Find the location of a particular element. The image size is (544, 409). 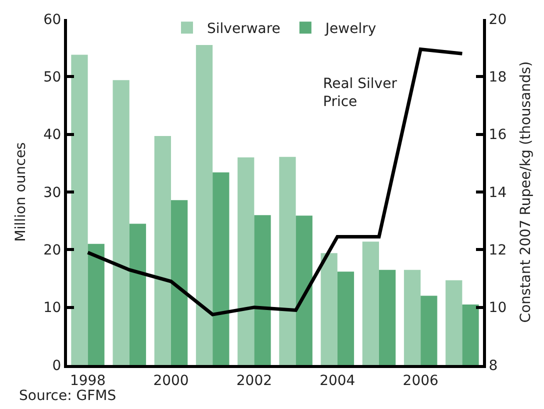

x-tick-label: 1998 is located at coordinates (88, 380).